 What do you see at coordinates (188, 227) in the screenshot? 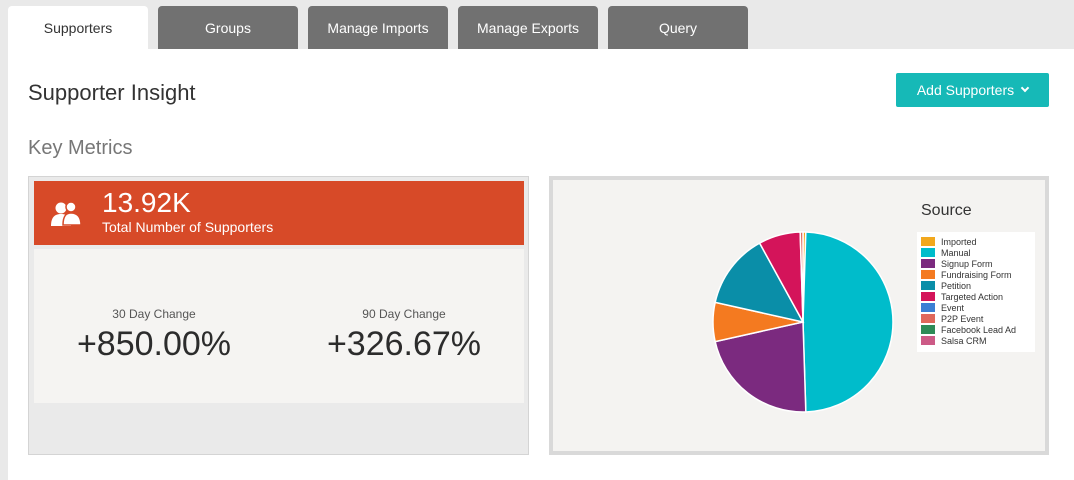
I see `total-supporters-label: Total Number of Supporters` at bounding box center [188, 227].